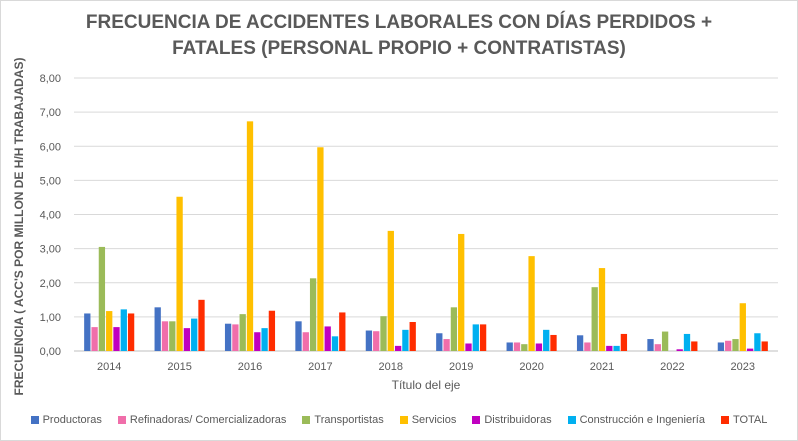 The height and width of the screenshot is (441, 798). I want to click on bar-productoras-2015, so click(157, 329).